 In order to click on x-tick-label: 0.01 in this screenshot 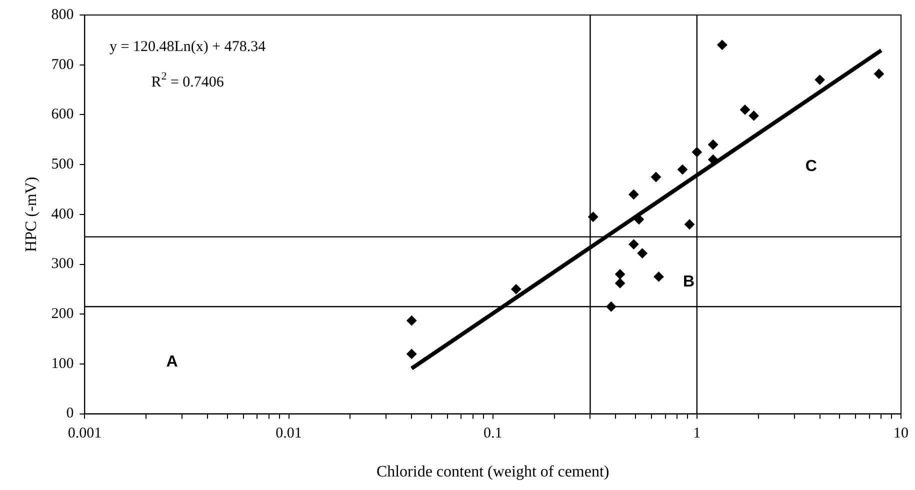, I will do `click(289, 434)`.